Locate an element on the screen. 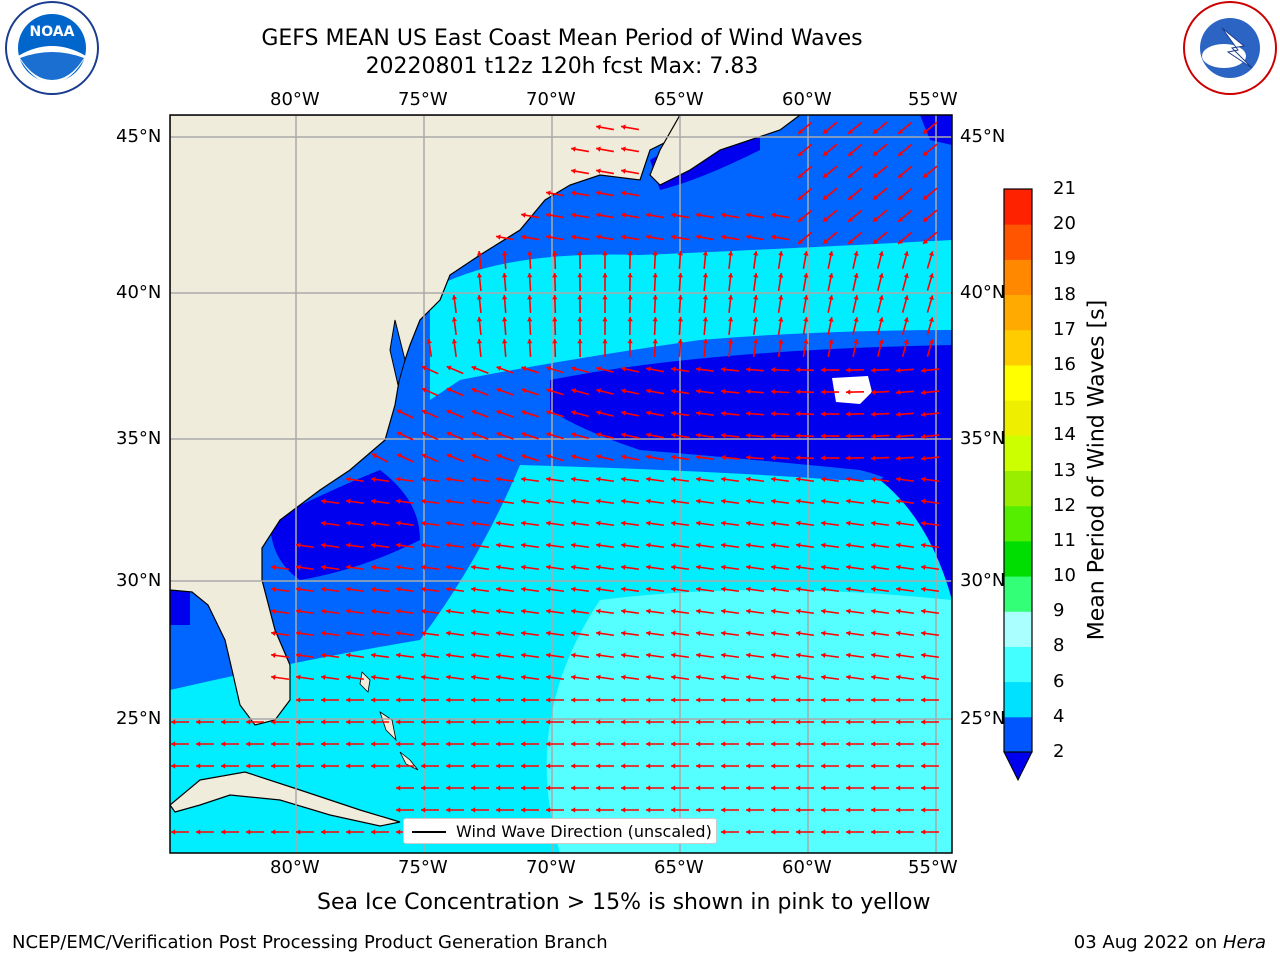  legend-label: Wind Wave Direction (unscaled) is located at coordinates (584, 831).